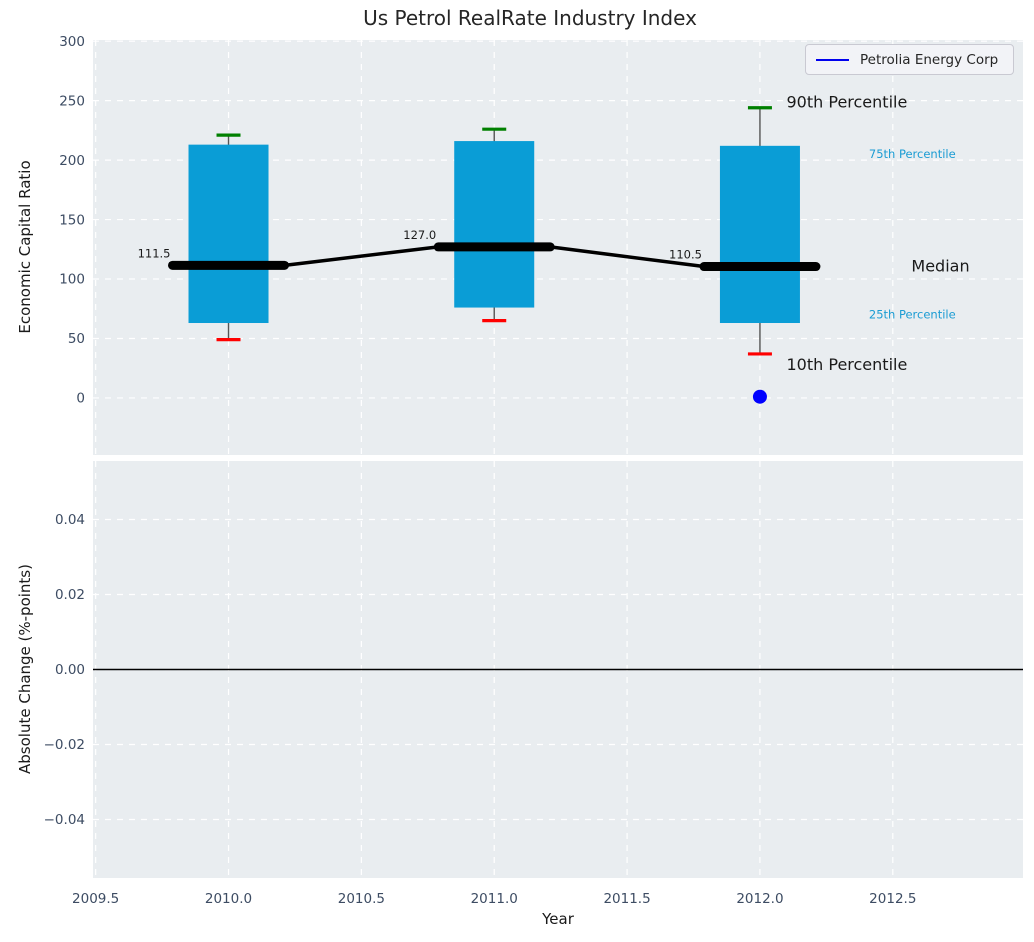 This screenshot has width=1034, height=942. Describe the element at coordinates (892, 899) in the screenshot. I see `x-tick-label: 2012.5` at that location.